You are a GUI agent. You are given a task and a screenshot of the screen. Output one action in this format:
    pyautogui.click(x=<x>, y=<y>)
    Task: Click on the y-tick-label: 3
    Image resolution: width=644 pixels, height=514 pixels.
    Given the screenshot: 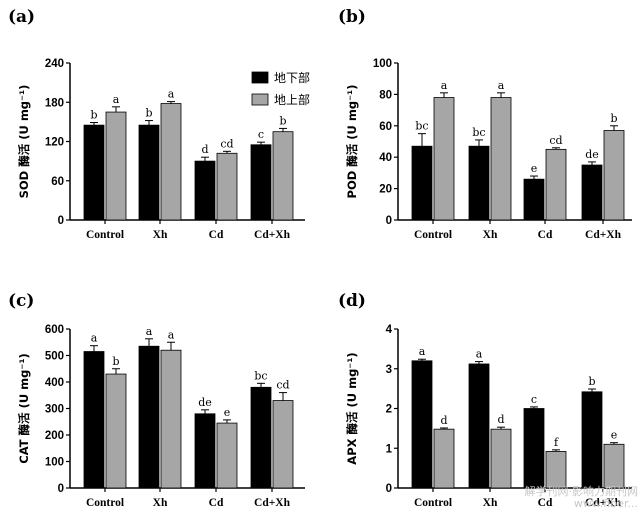 What is the action you would take?
    pyautogui.click(x=389, y=370)
    